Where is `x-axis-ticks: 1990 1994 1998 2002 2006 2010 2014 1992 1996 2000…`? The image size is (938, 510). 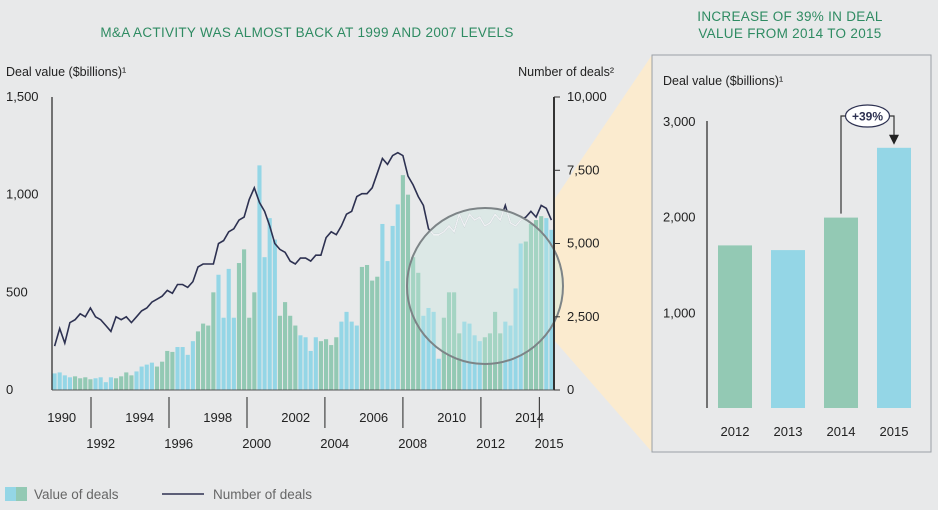 x-axis-ticks: 1990 1994 1998 2002 2006 2010 2014 1992 1996 2000… is located at coordinates (305, 424).